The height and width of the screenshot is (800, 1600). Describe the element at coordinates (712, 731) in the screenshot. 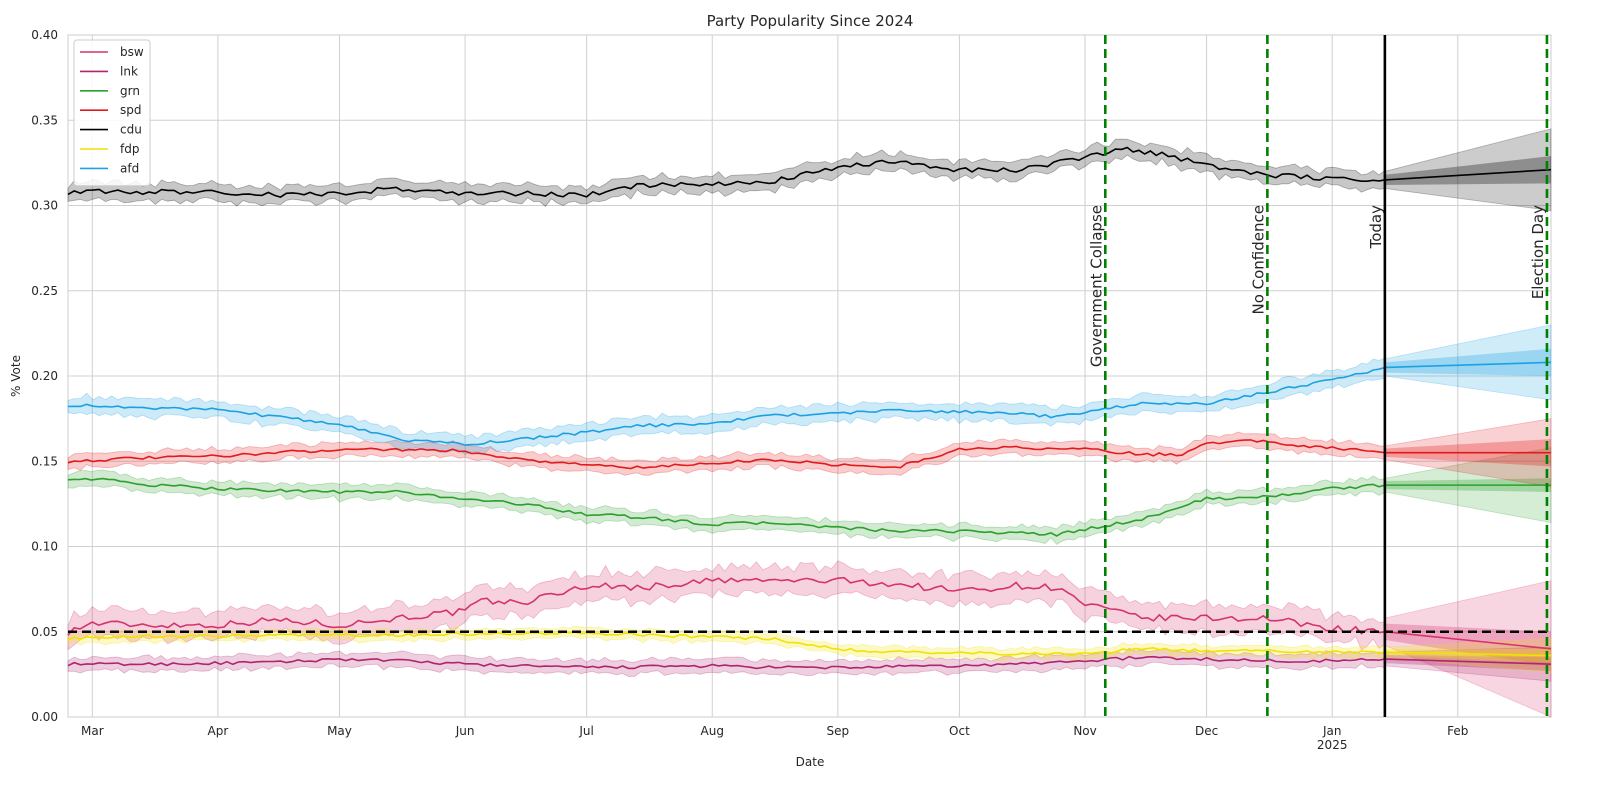

I see `x-tick-label: Aug` at that location.